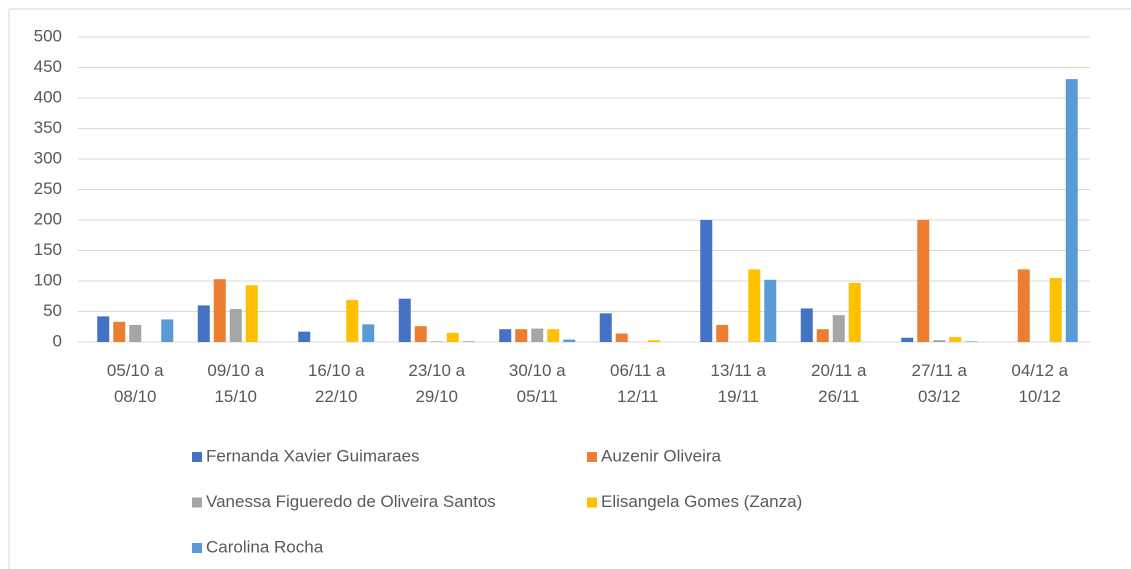  What do you see at coordinates (48, 66) in the screenshot?
I see `y-tick-label: 450` at bounding box center [48, 66].